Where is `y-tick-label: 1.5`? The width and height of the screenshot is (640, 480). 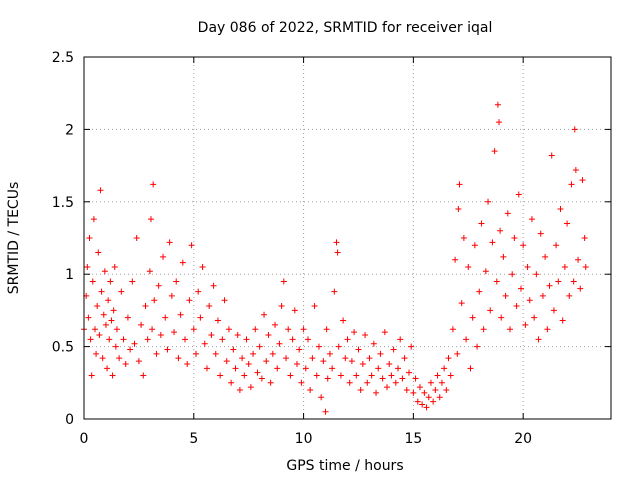 y-tick-label: 1.5 is located at coordinates (63, 203).